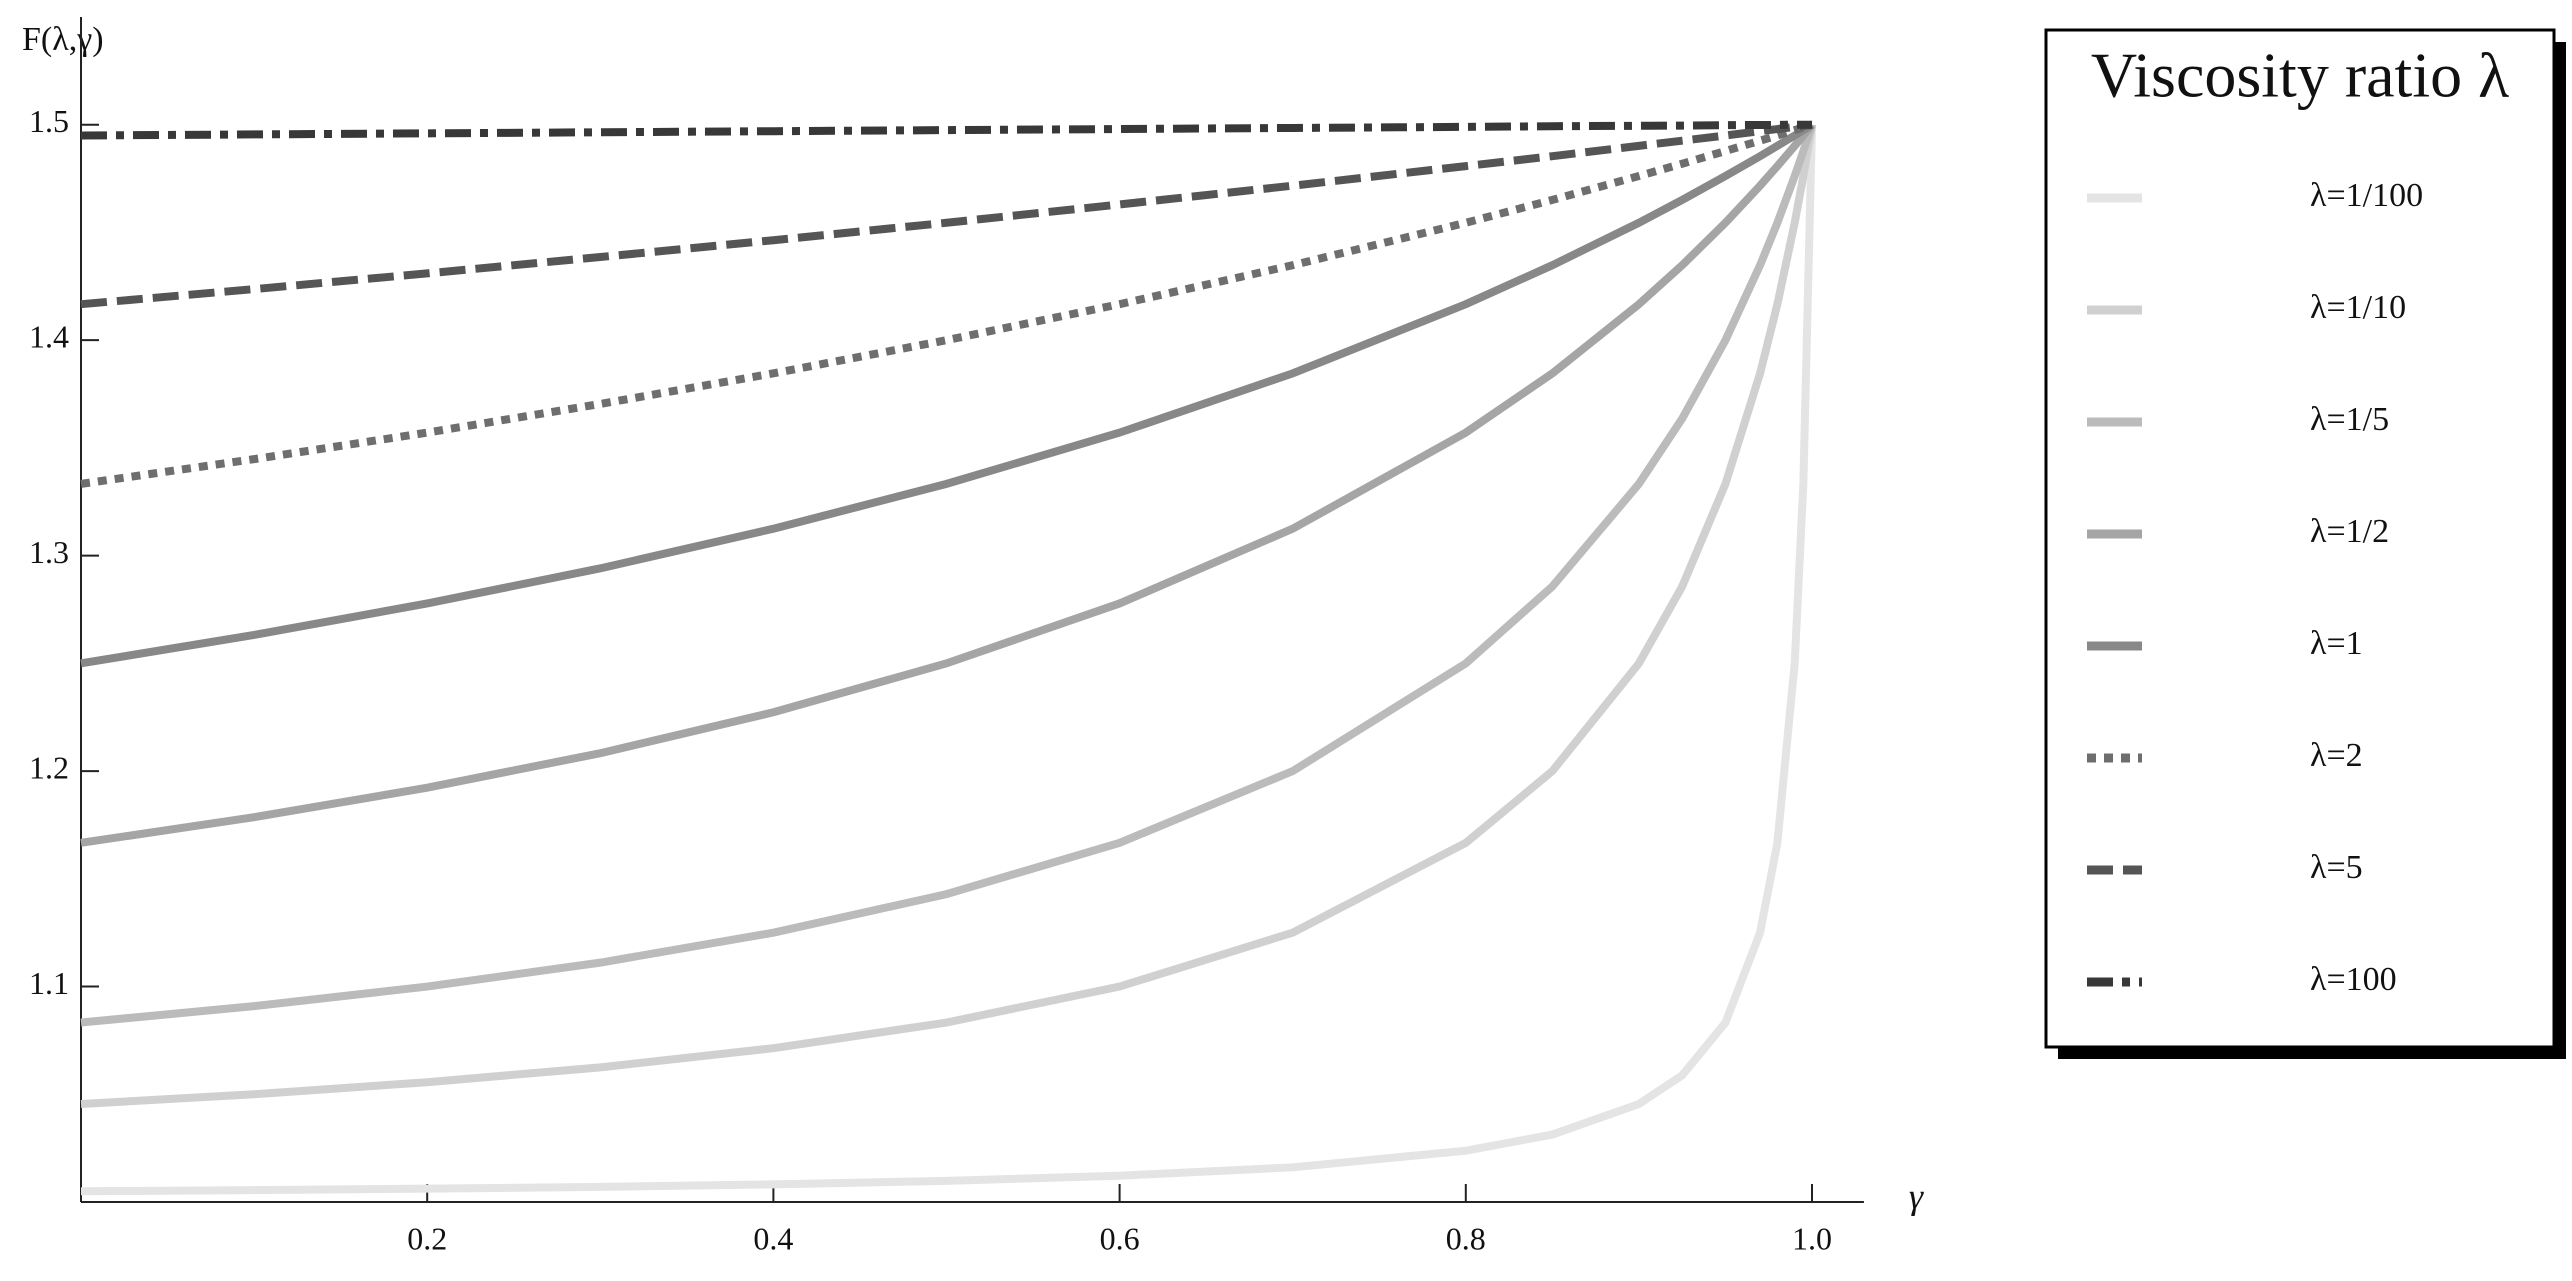  I want to click on y-tick-label: 1.2, so click(49, 767).